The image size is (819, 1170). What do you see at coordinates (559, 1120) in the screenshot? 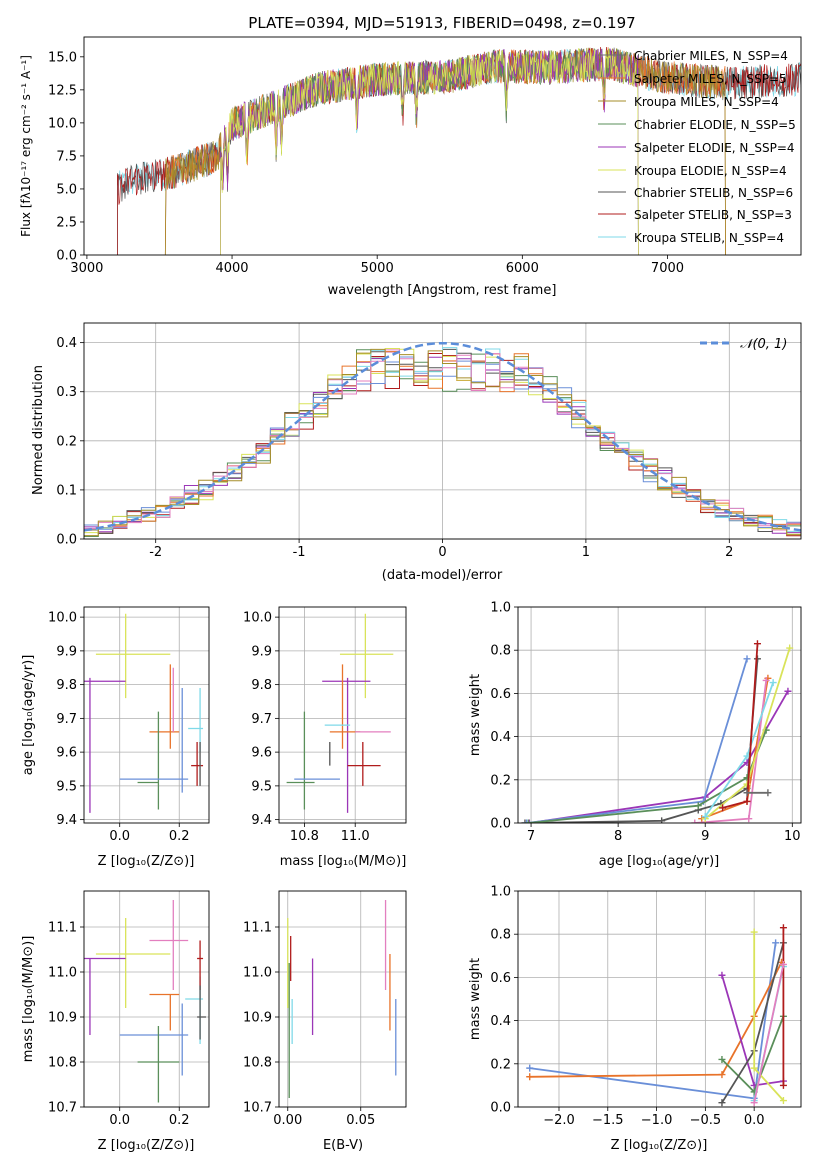
I see `x-tick-label: −2.0` at bounding box center [559, 1120].